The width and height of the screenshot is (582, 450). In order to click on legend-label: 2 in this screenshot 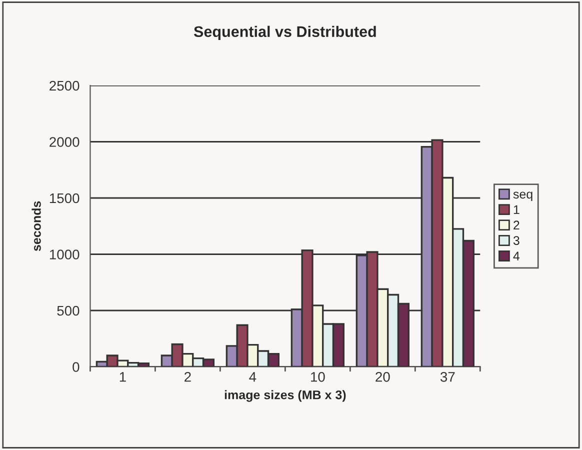, I will do `click(517, 225)`.